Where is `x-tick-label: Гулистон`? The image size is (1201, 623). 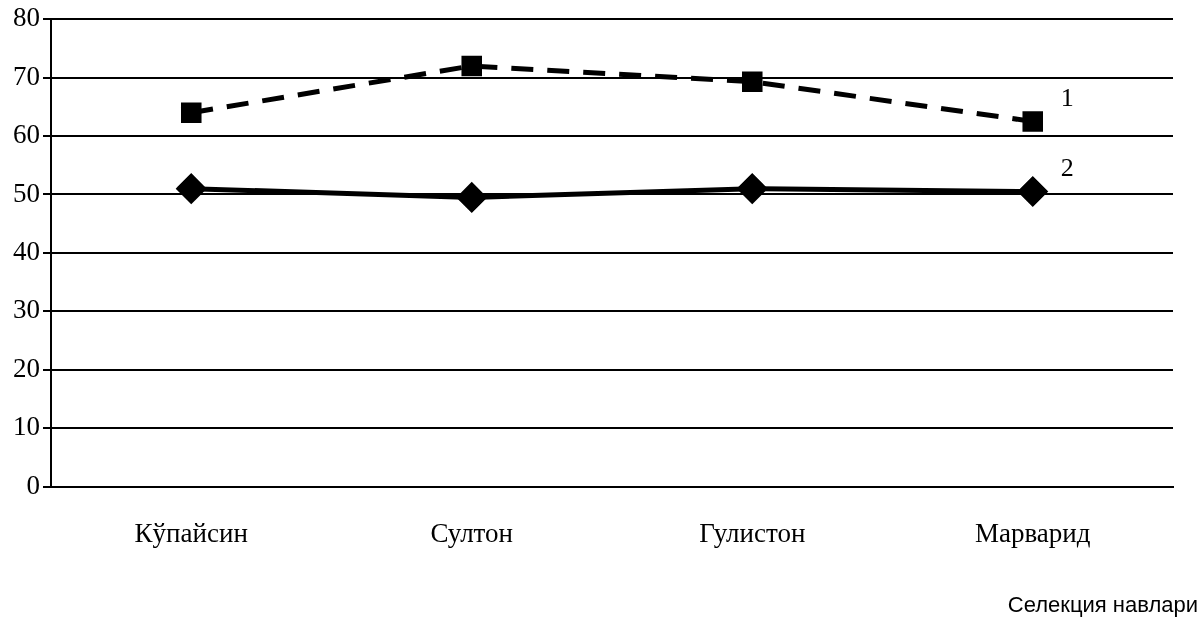 x-tick-label: Гулистон is located at coordinates (752, 532).